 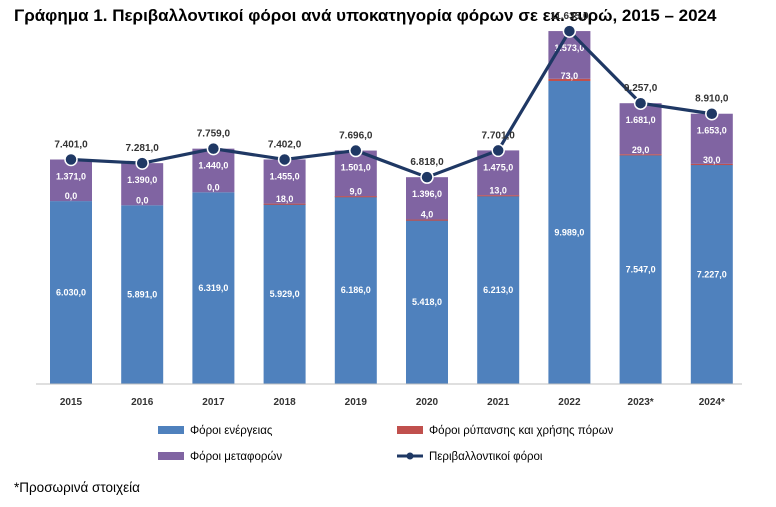 I want to click on data-label-total: 7.402,0, so click(x=285, y=144).